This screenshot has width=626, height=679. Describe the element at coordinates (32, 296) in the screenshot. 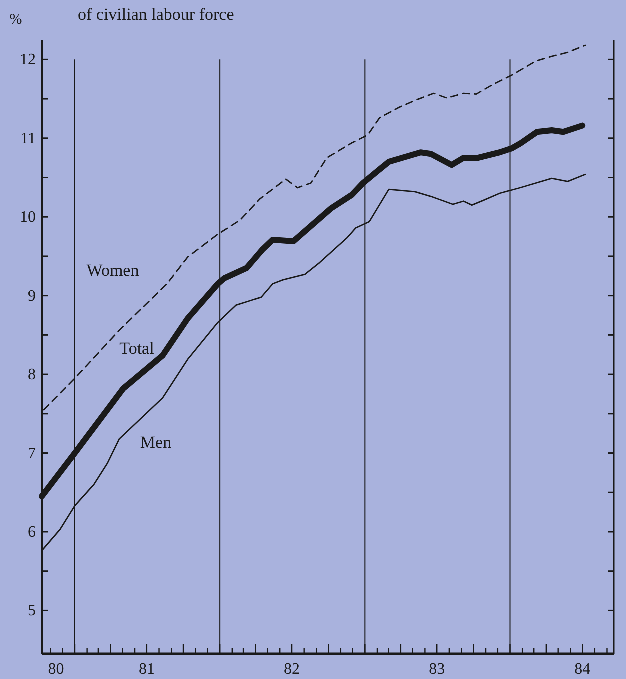

I see `y-tick-label: 9` at that location.